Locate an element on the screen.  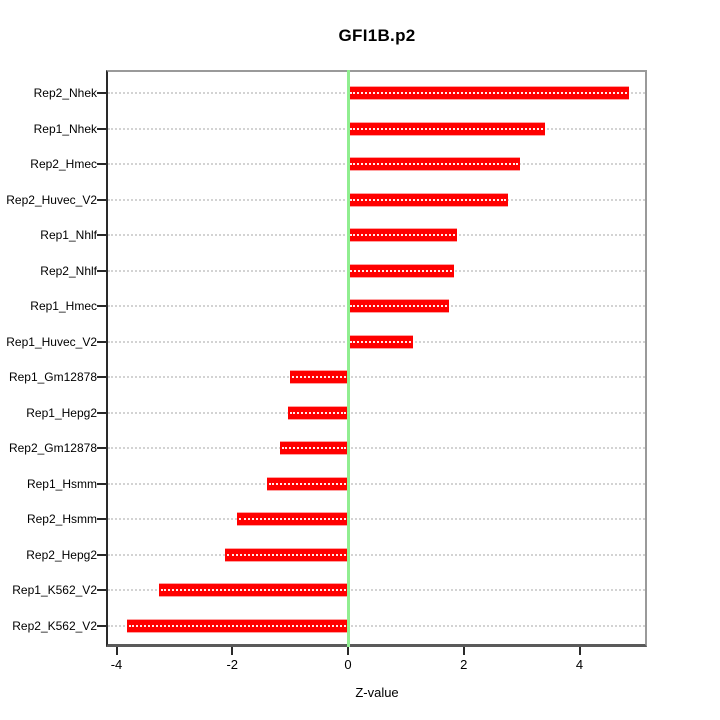
y-axis-label: Rep1_Nhek is located at coordinates (65, 128).